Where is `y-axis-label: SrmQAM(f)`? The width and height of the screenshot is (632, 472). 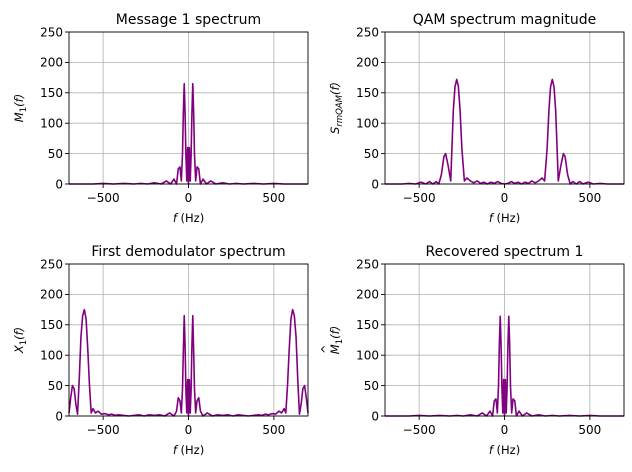
y-axis-label: SrmQAM(f) is located at coordinates (336, 108).